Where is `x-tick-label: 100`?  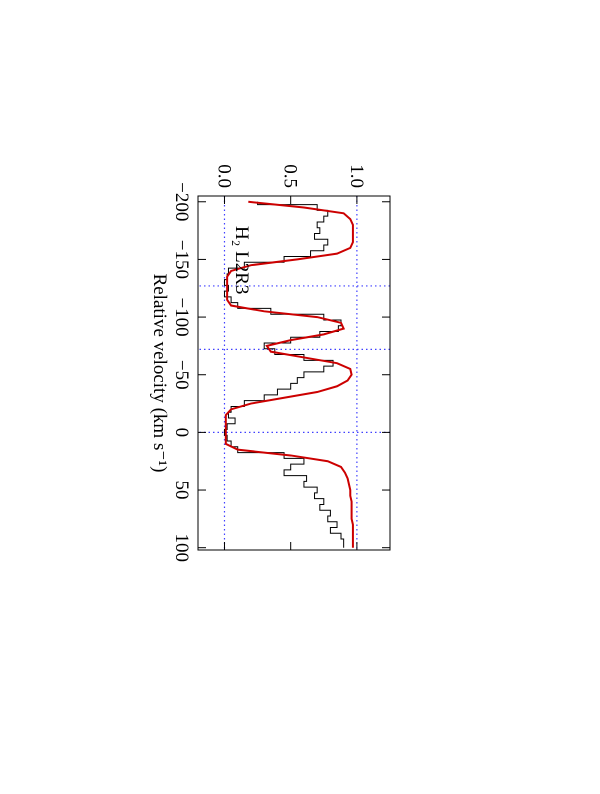 x-tick-label: 100 is located at coordinates (181, 547).